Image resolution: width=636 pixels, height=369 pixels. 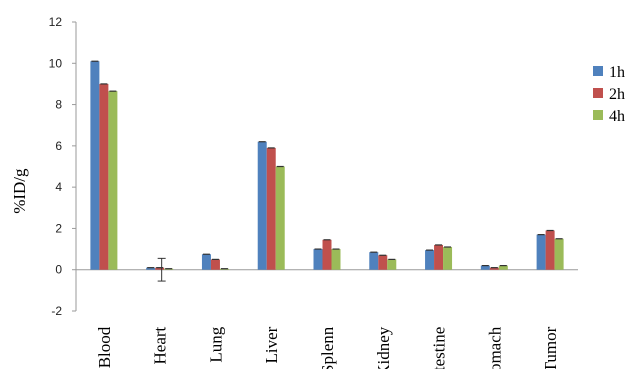 I want to click on bar-2h-kidney, so click(x=383, y=262).